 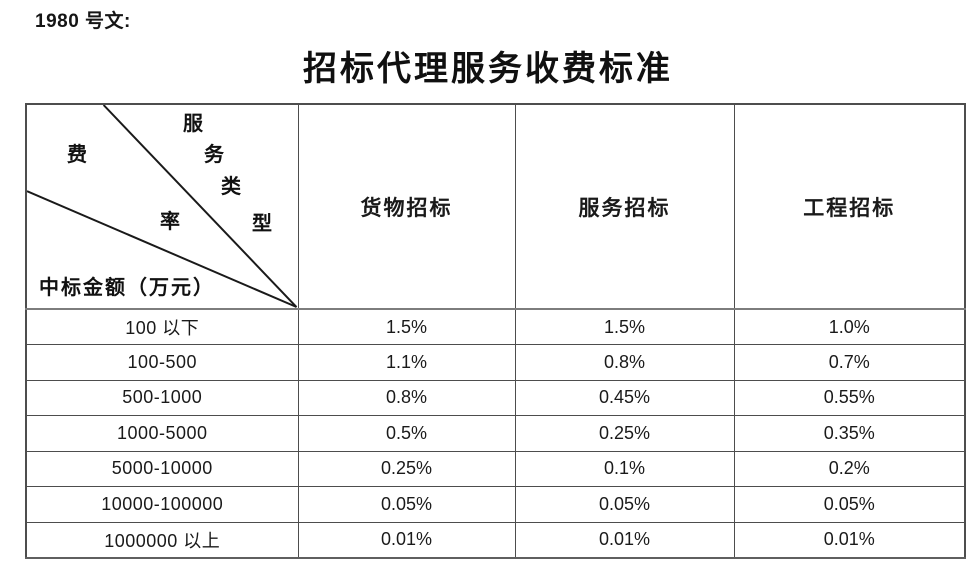 I want to click on amount-range-cell: 1000000 以上, so click(x=162, y=540).